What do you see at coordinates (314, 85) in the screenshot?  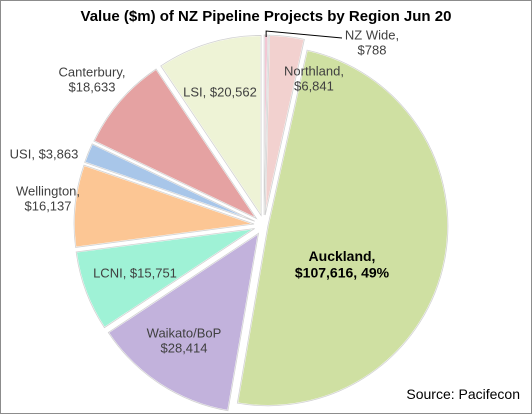 I see `data-label-line-northland-2: $6,841` at bounding box center [314, 85].